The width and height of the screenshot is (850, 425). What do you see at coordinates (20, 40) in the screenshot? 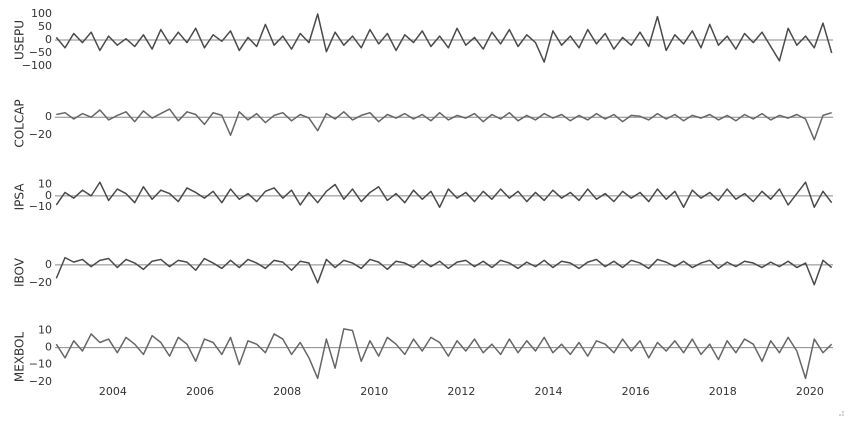
I see `y-axis-title: USEPU` at bounding box center [20, 40].